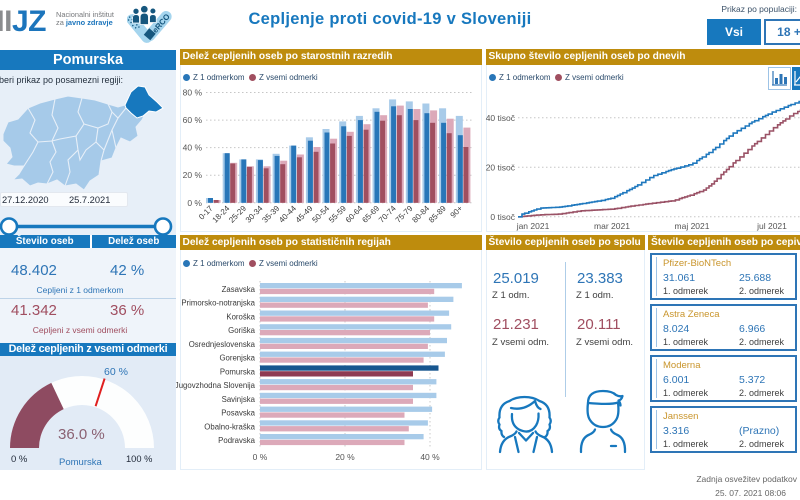 This screenshot has height=500, width=800. What do you see at coordinates (239, 399) in the screenshot?
I see `svg-text: Savinjska` at bounding box center [239, 399].